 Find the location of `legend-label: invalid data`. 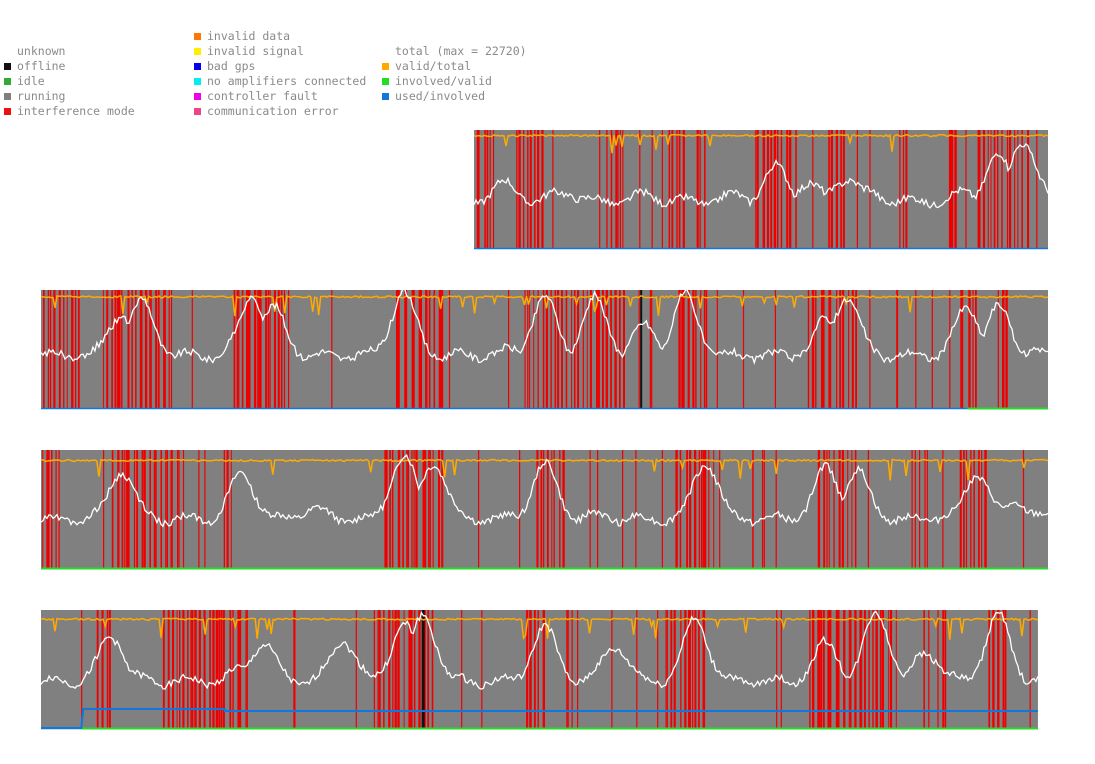

legend-label: invalid data is located at coordinates (249, 36).